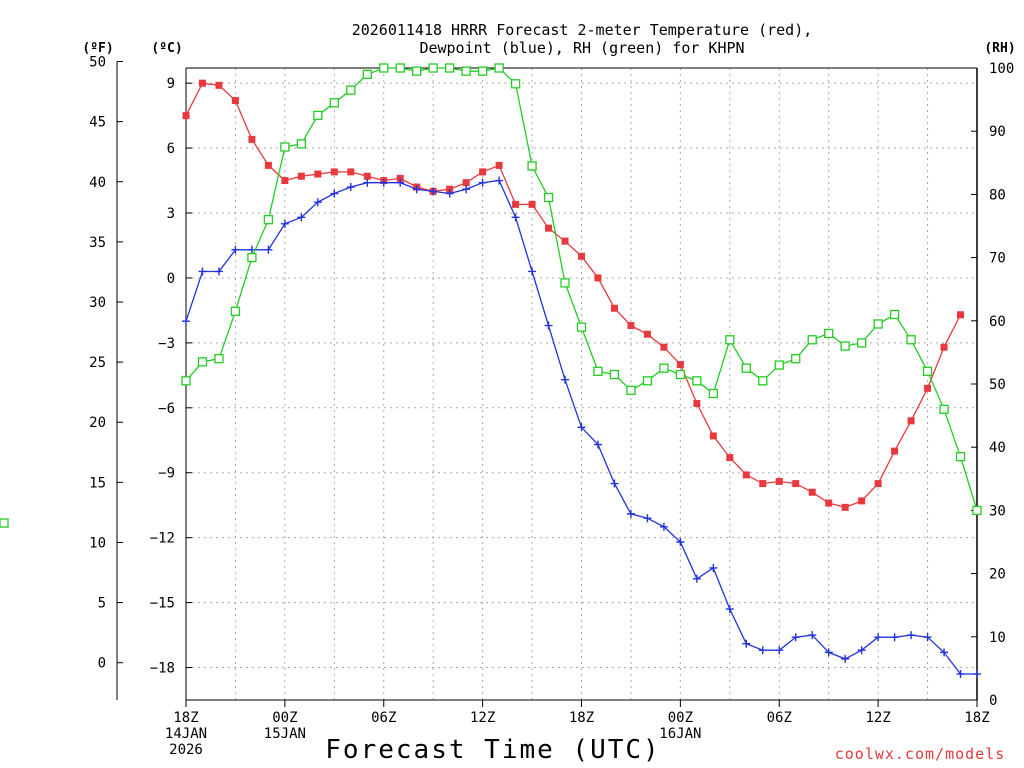 The width and height of the screenshot is (1024, 768). Describe the element at coordinates (97, 48) in the screenshot. I see `fahrenheit-unit-label: (ºF)` at that location.